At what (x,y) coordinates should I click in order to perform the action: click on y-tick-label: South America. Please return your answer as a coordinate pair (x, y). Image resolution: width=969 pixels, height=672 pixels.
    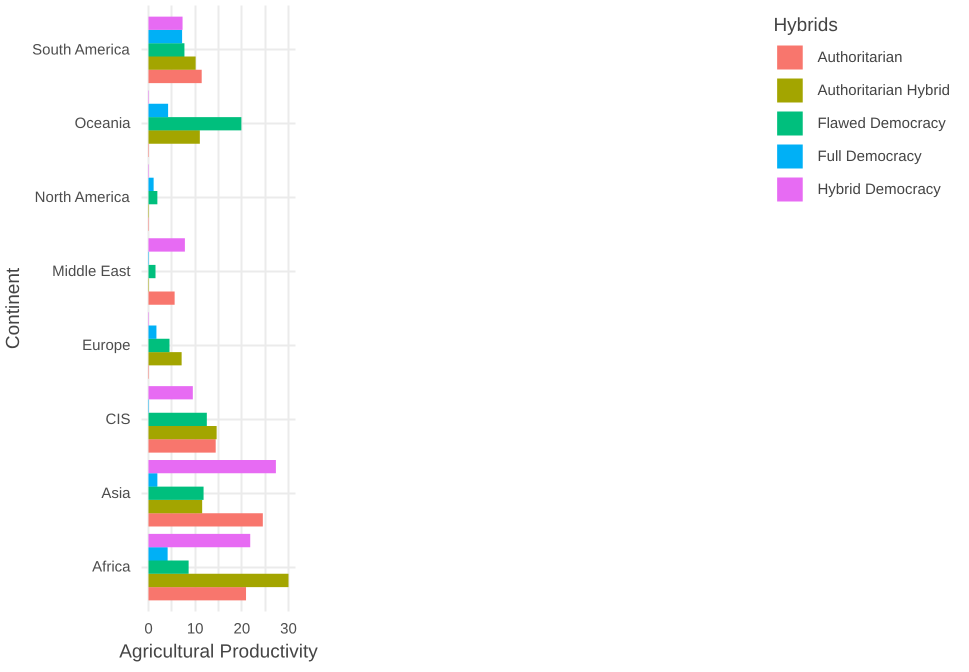
    Looking at the image, I should click on (81, 49).